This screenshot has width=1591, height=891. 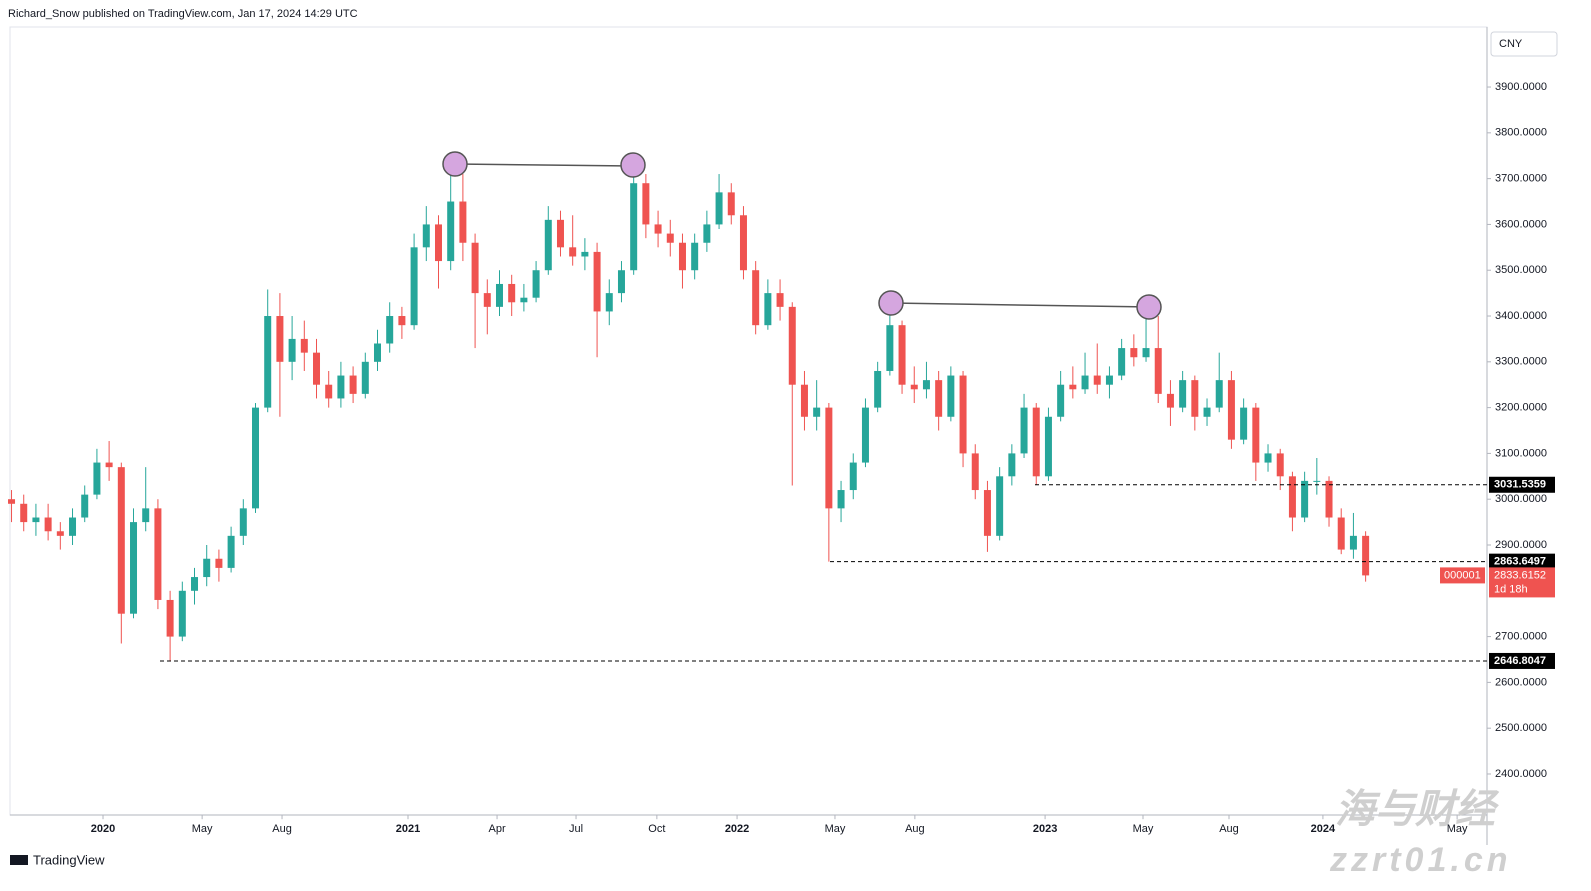 I want to click on level-tag-label: 2646.8047, so click(x=1520, y=661).